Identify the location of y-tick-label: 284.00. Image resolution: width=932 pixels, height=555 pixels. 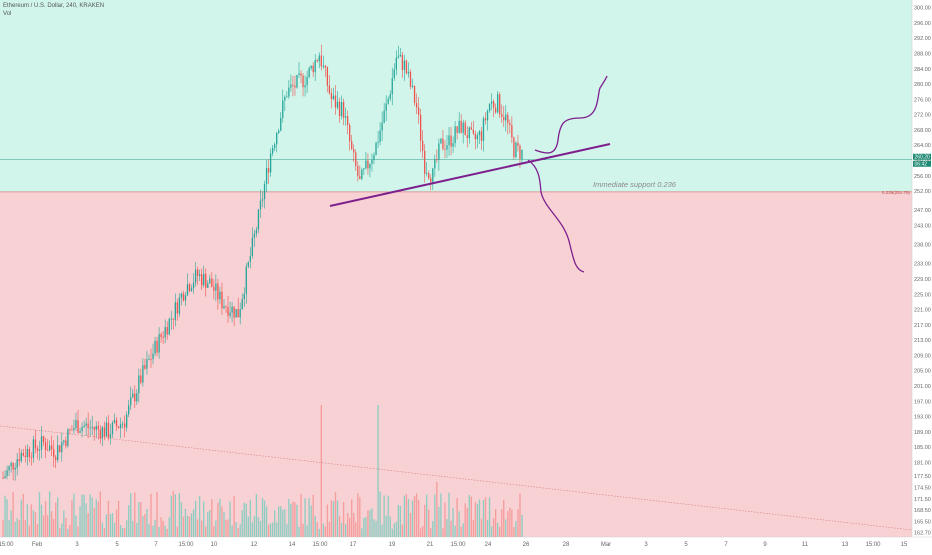
(922, 70).